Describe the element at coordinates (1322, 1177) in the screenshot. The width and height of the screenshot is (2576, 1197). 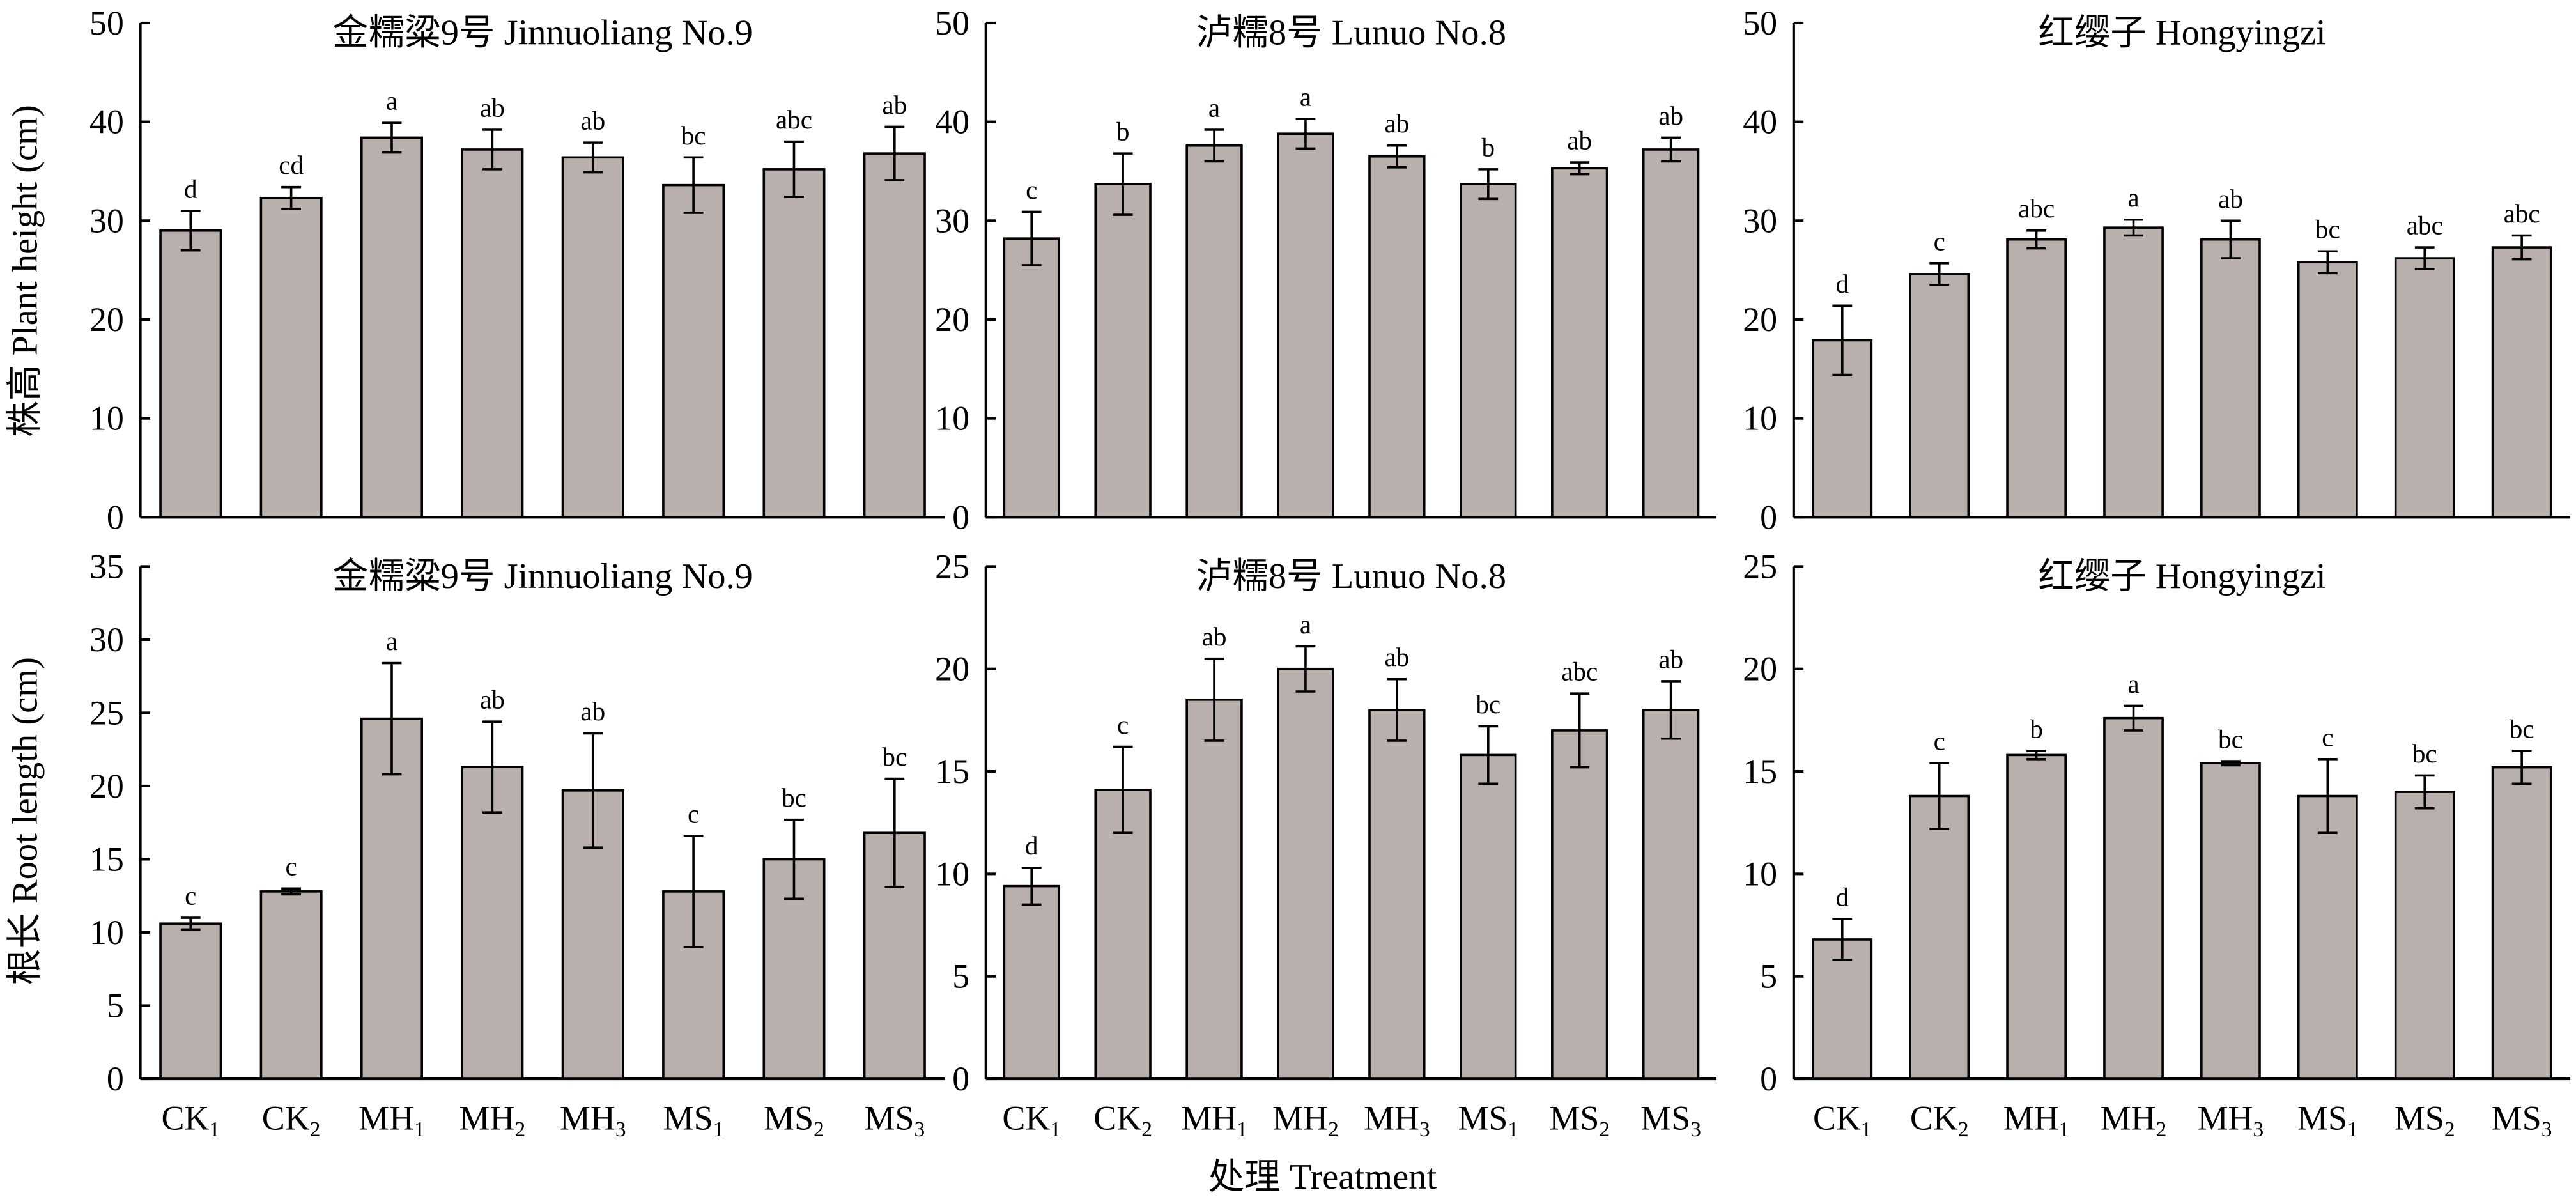
I see `x-axis-label: 处理 Treatment` at that location.